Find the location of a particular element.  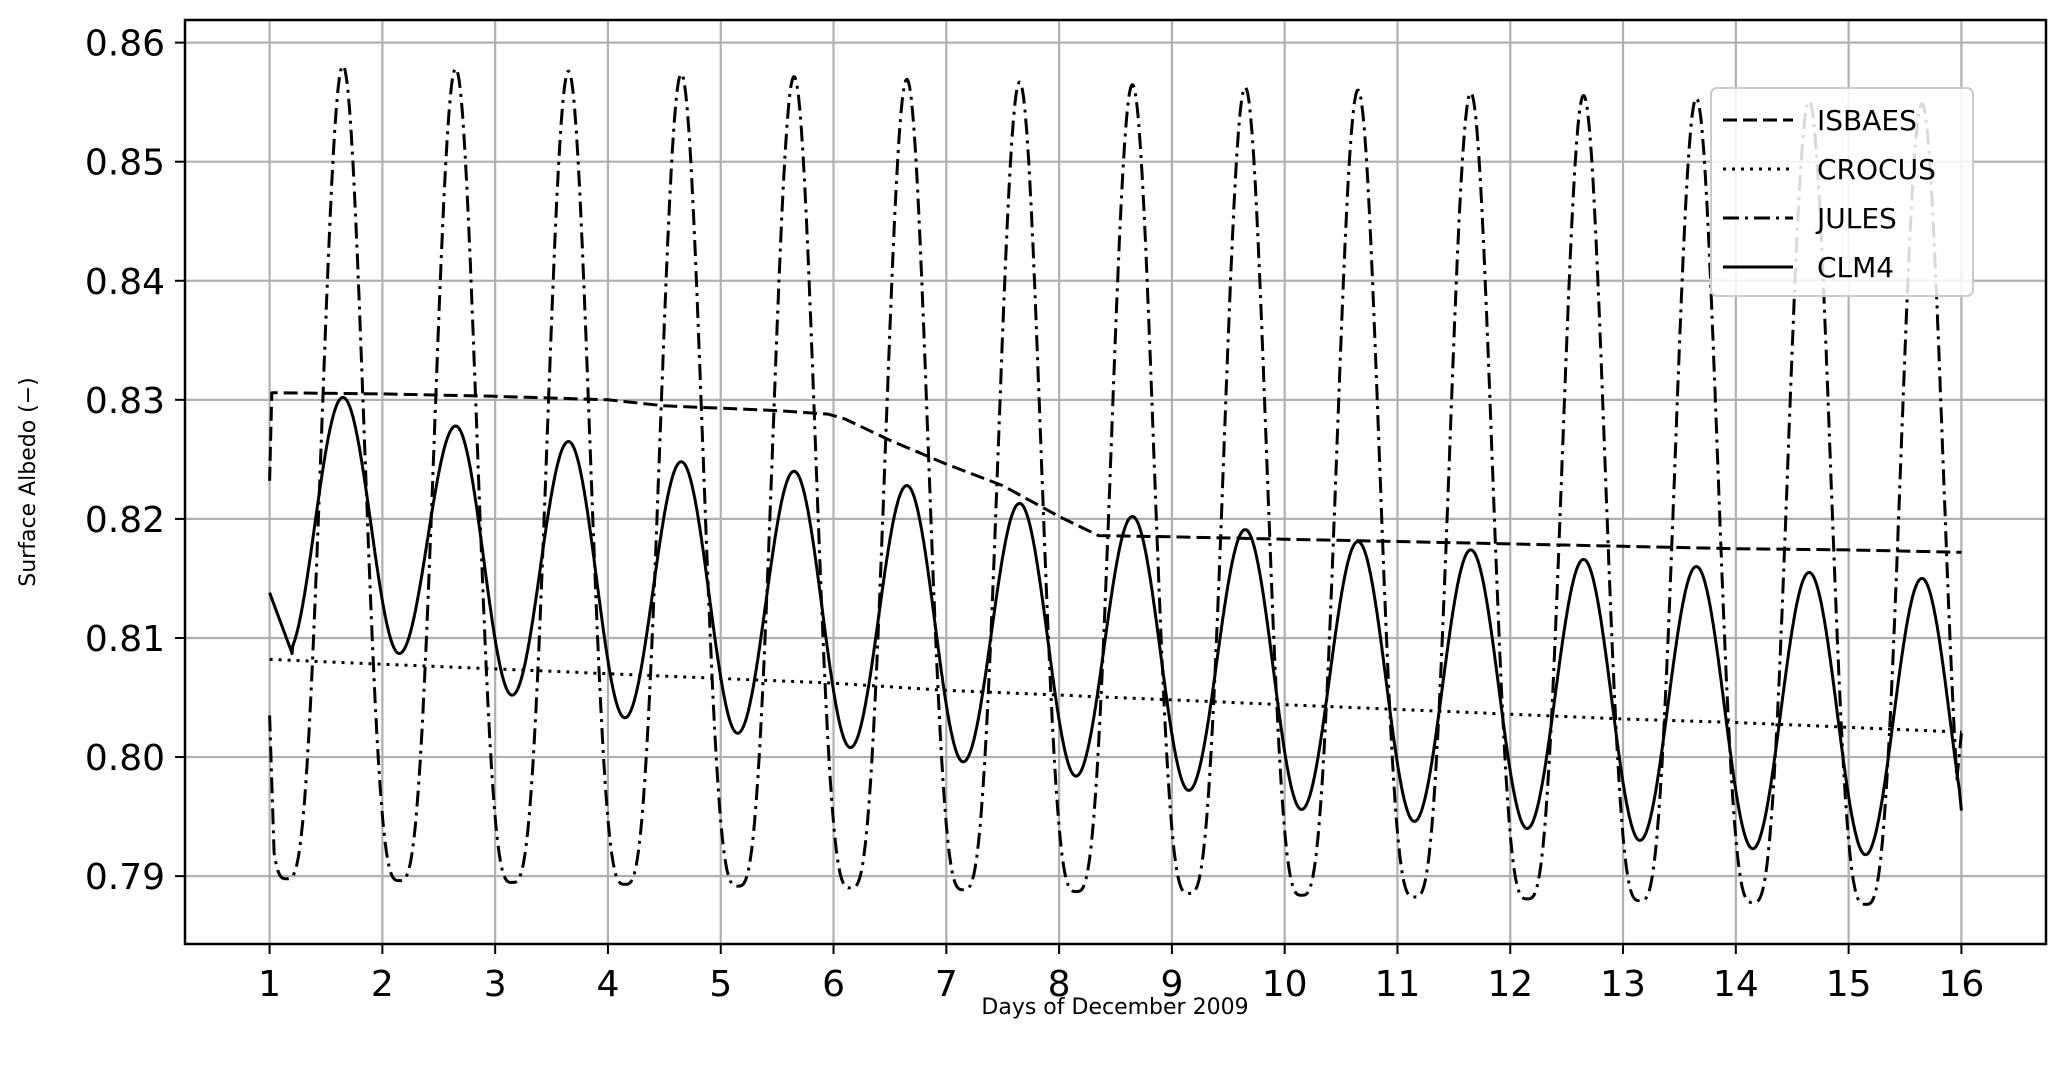

x-axis-label: Days of December 2009 is located at coordinates (1114, 1007).